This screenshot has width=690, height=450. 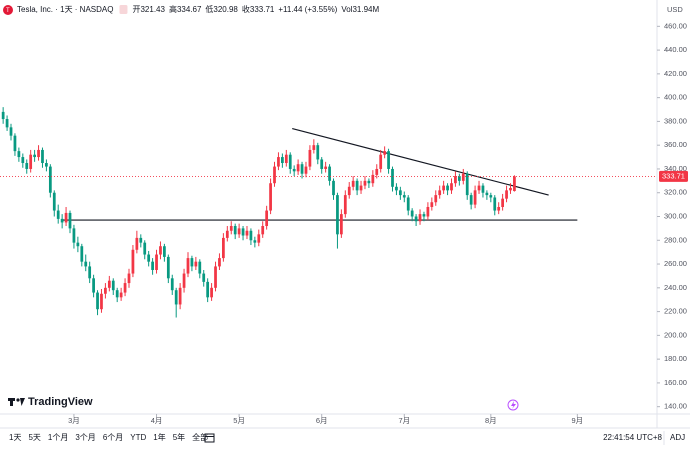 What do you see at coordinates (34, 437) in the screenshot?
I see `period-button: 5天` at bounding box center [34, 437].